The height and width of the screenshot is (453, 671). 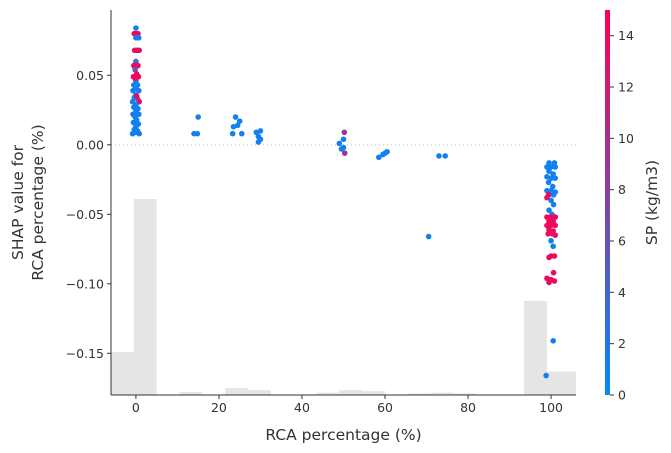 What do you see at coordinates (626, 87) in the screenshot?
I see `colorbar-tick-label-6: 12` at bounding box center [626, 87].